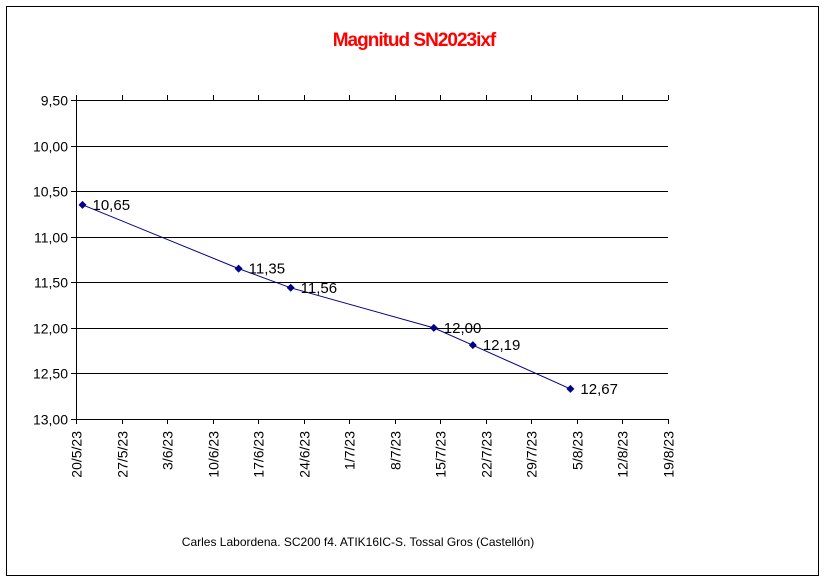 This screenshot has height=584, width=827. What do you see at coordinates (441, 454) in the screenshot?
I see `x-tick-label: 15/7/23` at bounding box center [441, 454].